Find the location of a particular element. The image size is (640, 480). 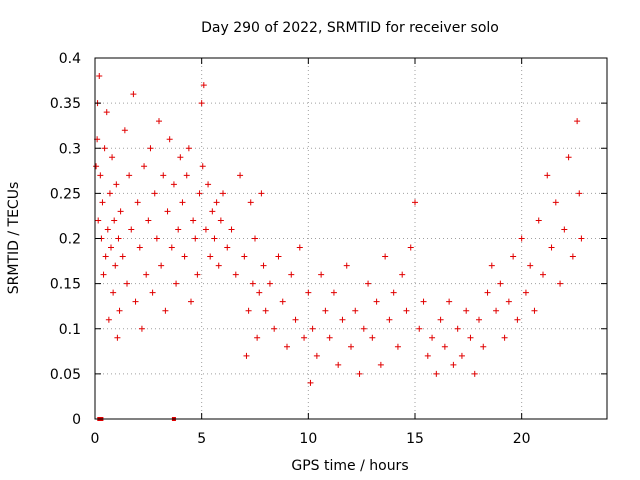

x-tick-label: 5 is located at coordinates (201, 439).